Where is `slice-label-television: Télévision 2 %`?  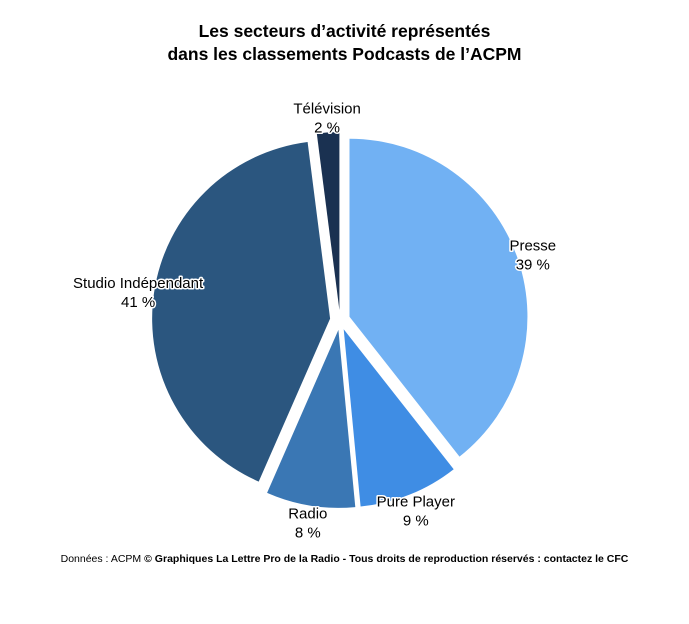
slice-label-television: Télévision 2 % is located at coordinates (327, 118).